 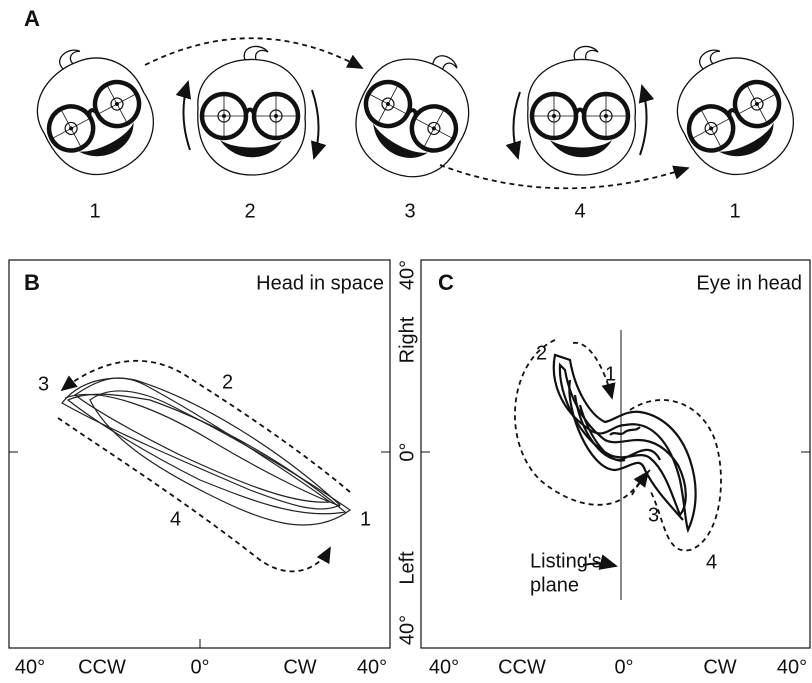 I want to click on step-number: 2, so click(x=249, y=211).